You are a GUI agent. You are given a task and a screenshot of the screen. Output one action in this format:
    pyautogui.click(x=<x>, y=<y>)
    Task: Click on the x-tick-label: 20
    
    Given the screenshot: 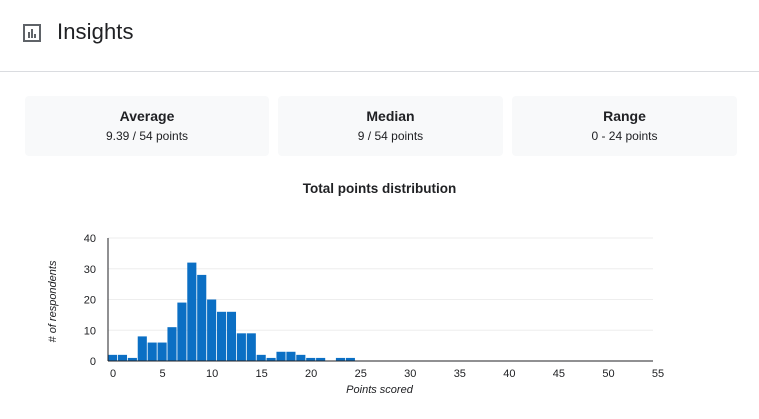 What is the action you would take?
    pyautogui.click(x=311, y=374)
    